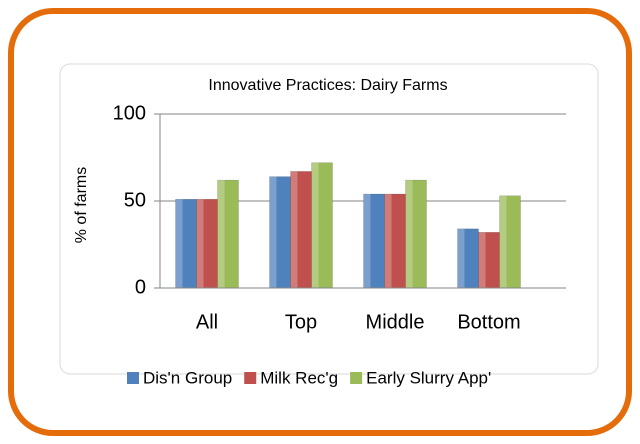  I want to click on y-tick-label: 0, so click(140, 287).